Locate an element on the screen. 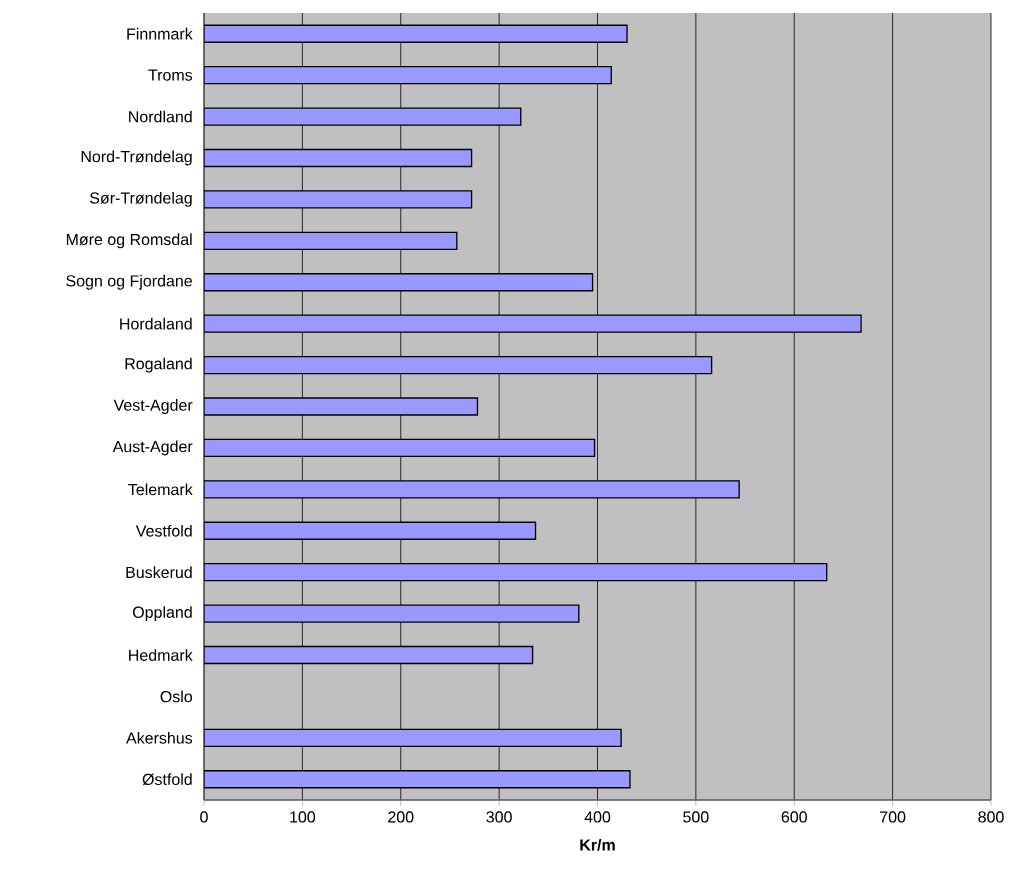 Image resolution: width=1015 pixels, height=879 pixels. y-tick-label: Sør-Trøndelag is located at coordinates (141, 199).